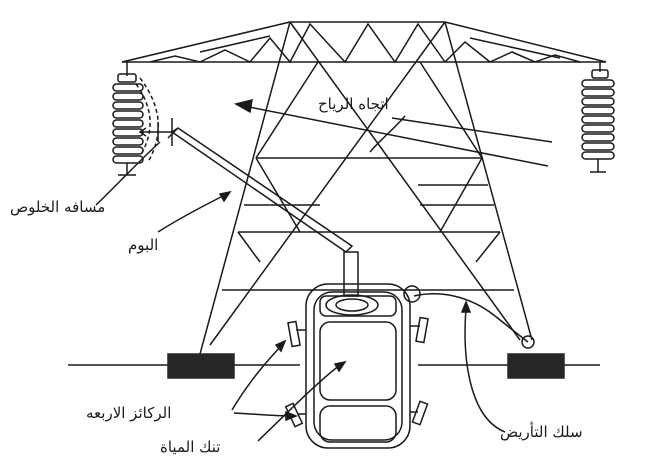 The image size is (656, 474). I want to click on outrigger-pads, so click(356, 372).